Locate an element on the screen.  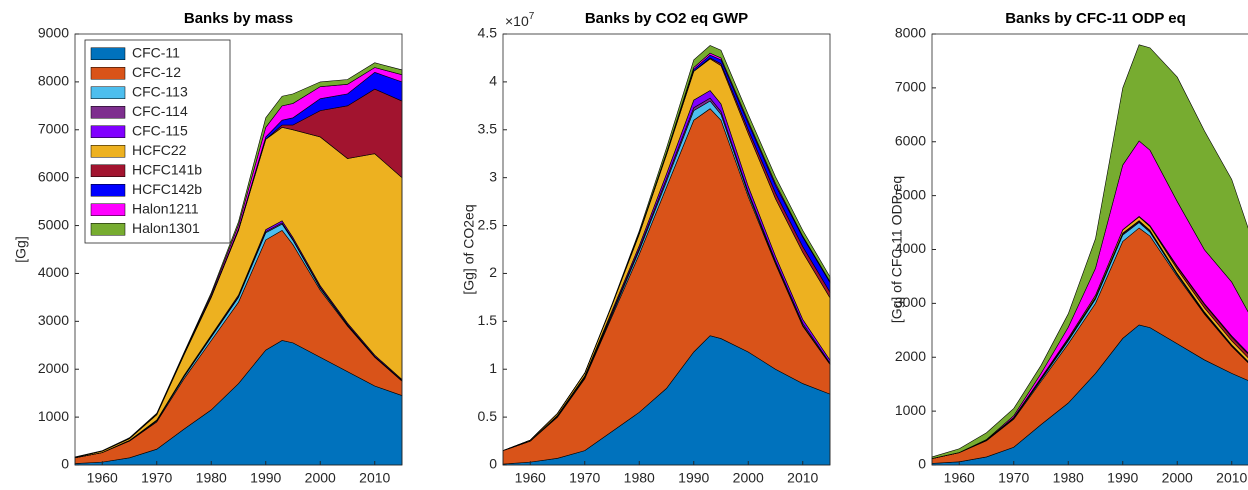
legend-label: CFC-12 is located at coordinates (156, 72).